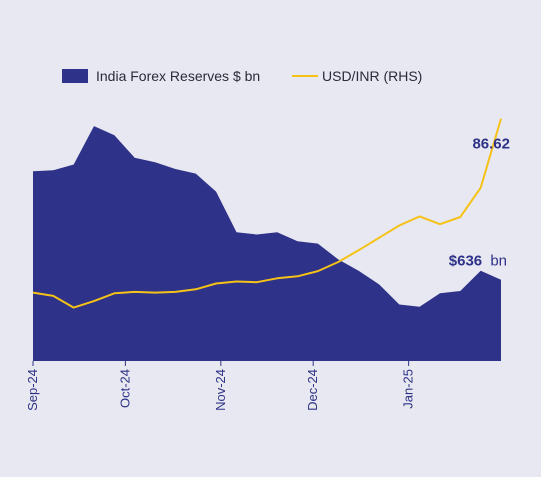 The height and width of the screenshot is (477, 541). Describe the element at coordinates (498, 261) in the screenshot. I see `reserves-last-unit: bn` at that location.